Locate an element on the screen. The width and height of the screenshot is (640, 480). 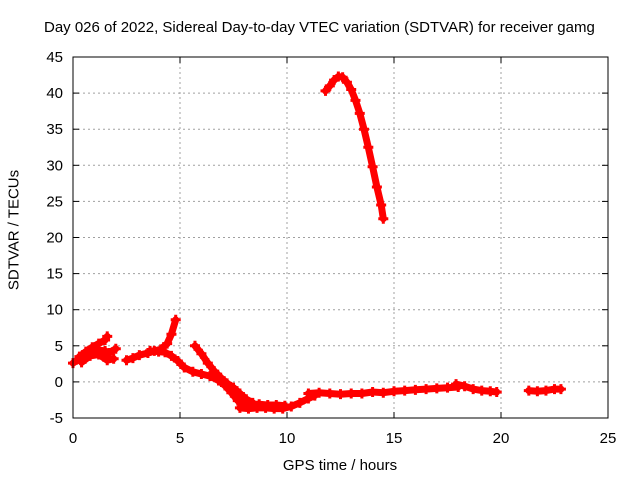
y-tick-label: 25 is located at coordinates (54, 201).